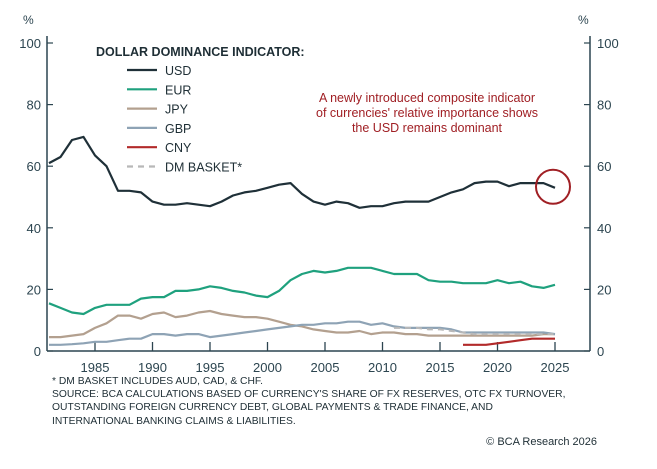 This screenshot has width=657, height=469. I want to click on series-line-gbp, so click(302, 333).